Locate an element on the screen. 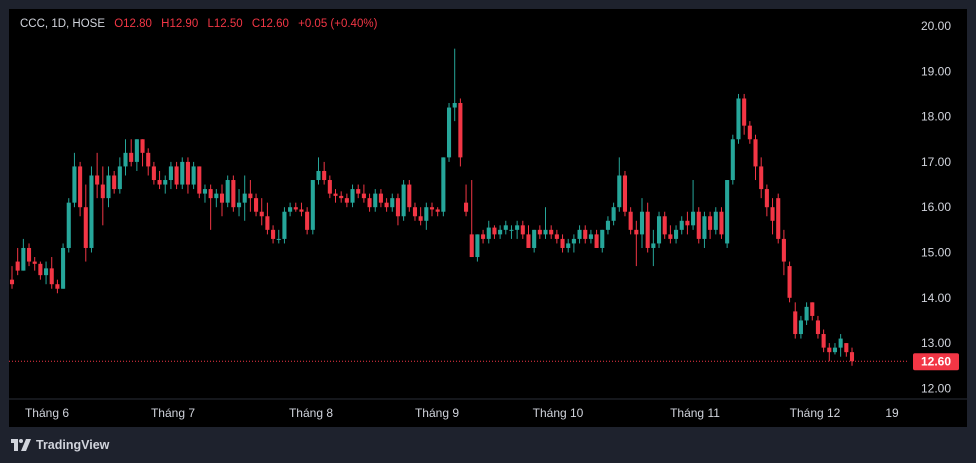  footer-branding: TradingView is located at coordinates (60, 445).